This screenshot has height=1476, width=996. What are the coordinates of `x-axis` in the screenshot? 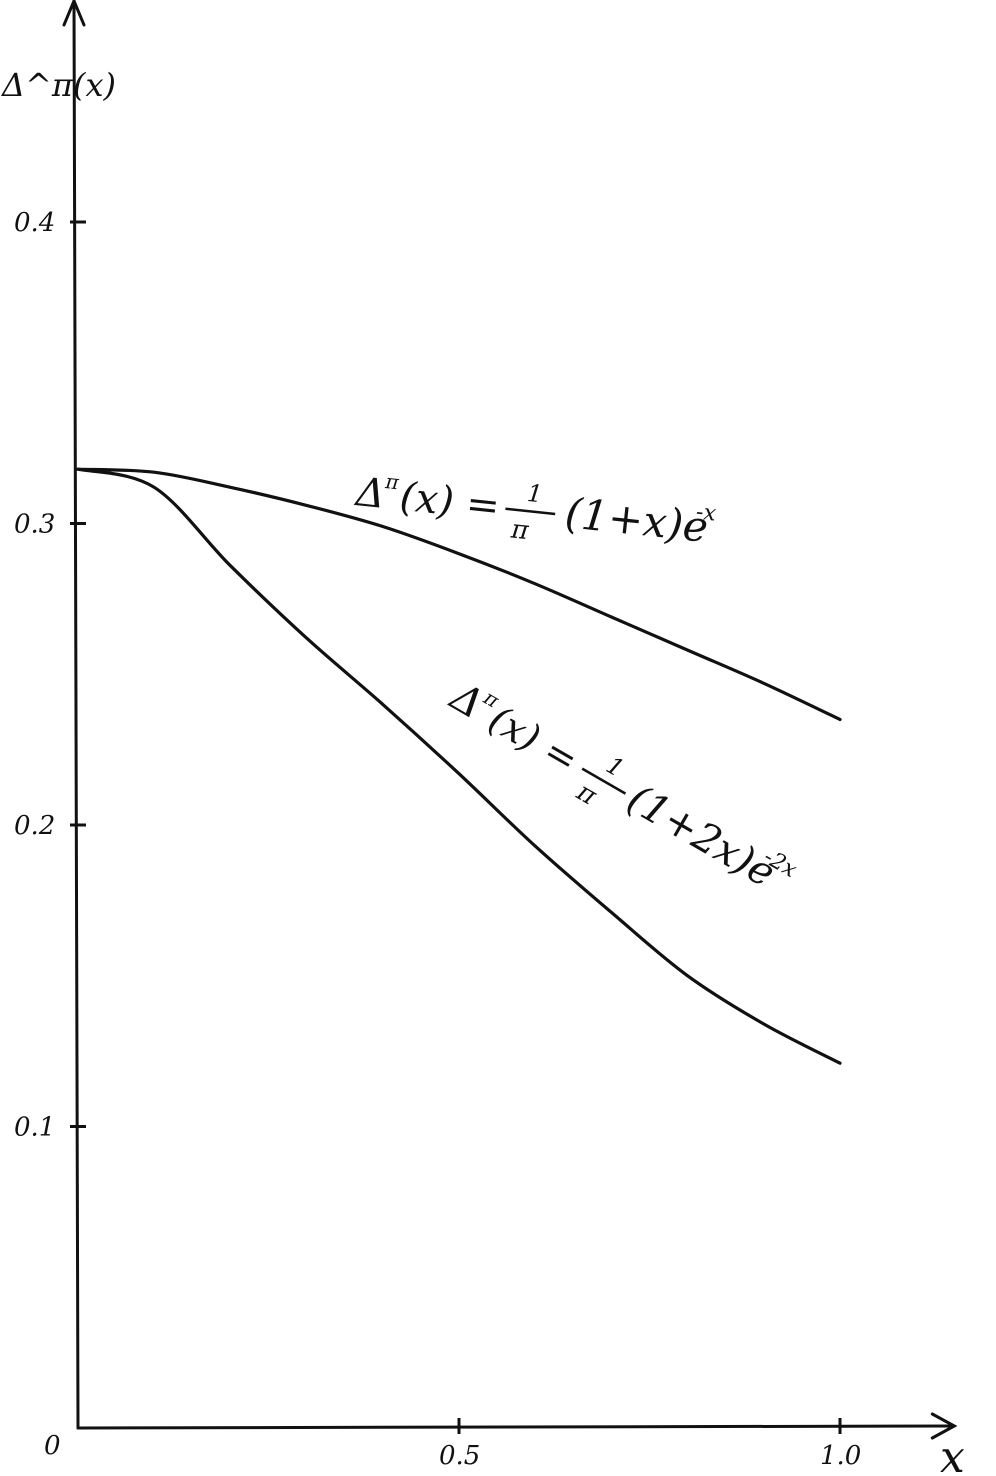 It's located at (516, 1427).